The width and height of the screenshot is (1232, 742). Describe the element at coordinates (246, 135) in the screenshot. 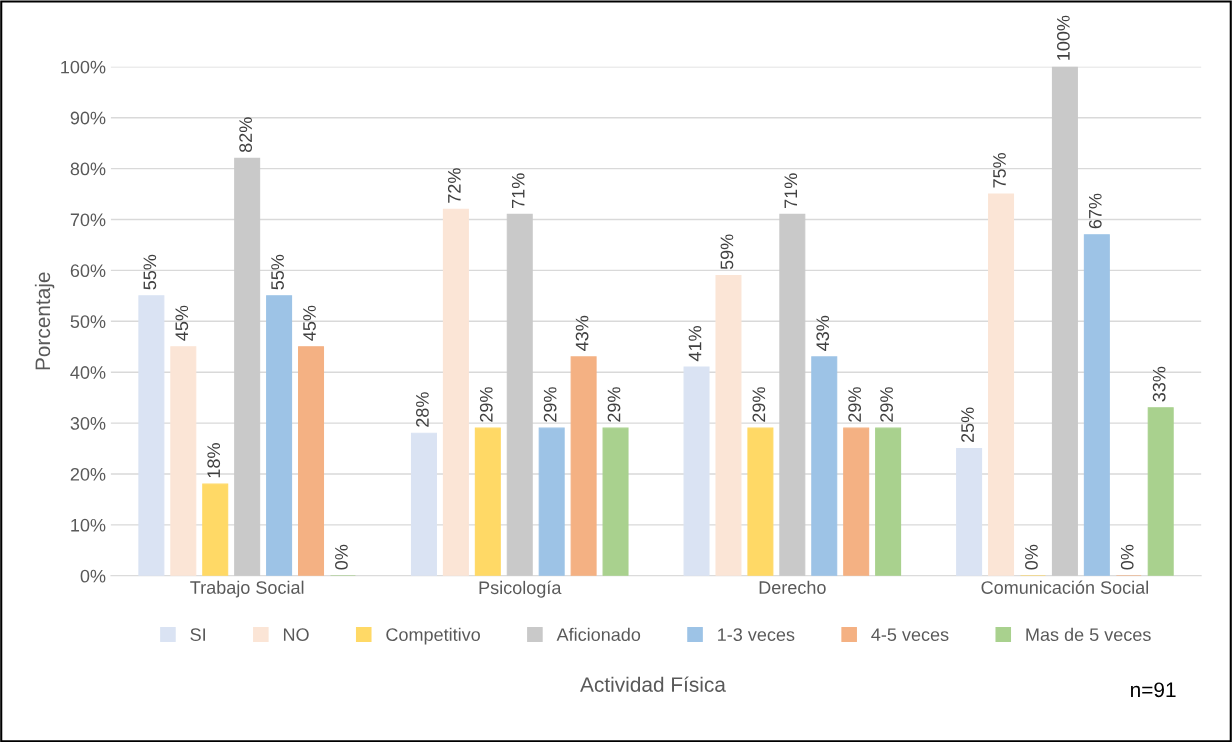

I see `data-label: 82%` at that location.